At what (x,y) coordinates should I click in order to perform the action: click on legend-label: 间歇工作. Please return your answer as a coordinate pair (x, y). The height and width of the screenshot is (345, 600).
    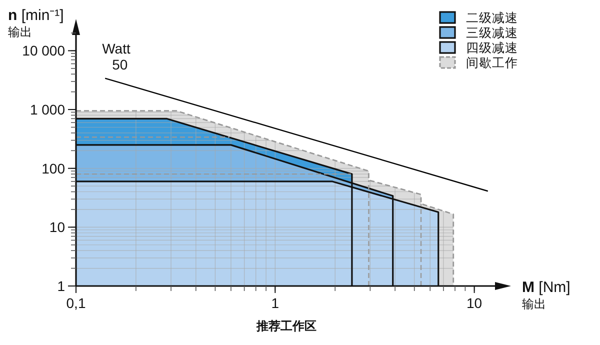
    Looking at the image, I should click on (492, 63).